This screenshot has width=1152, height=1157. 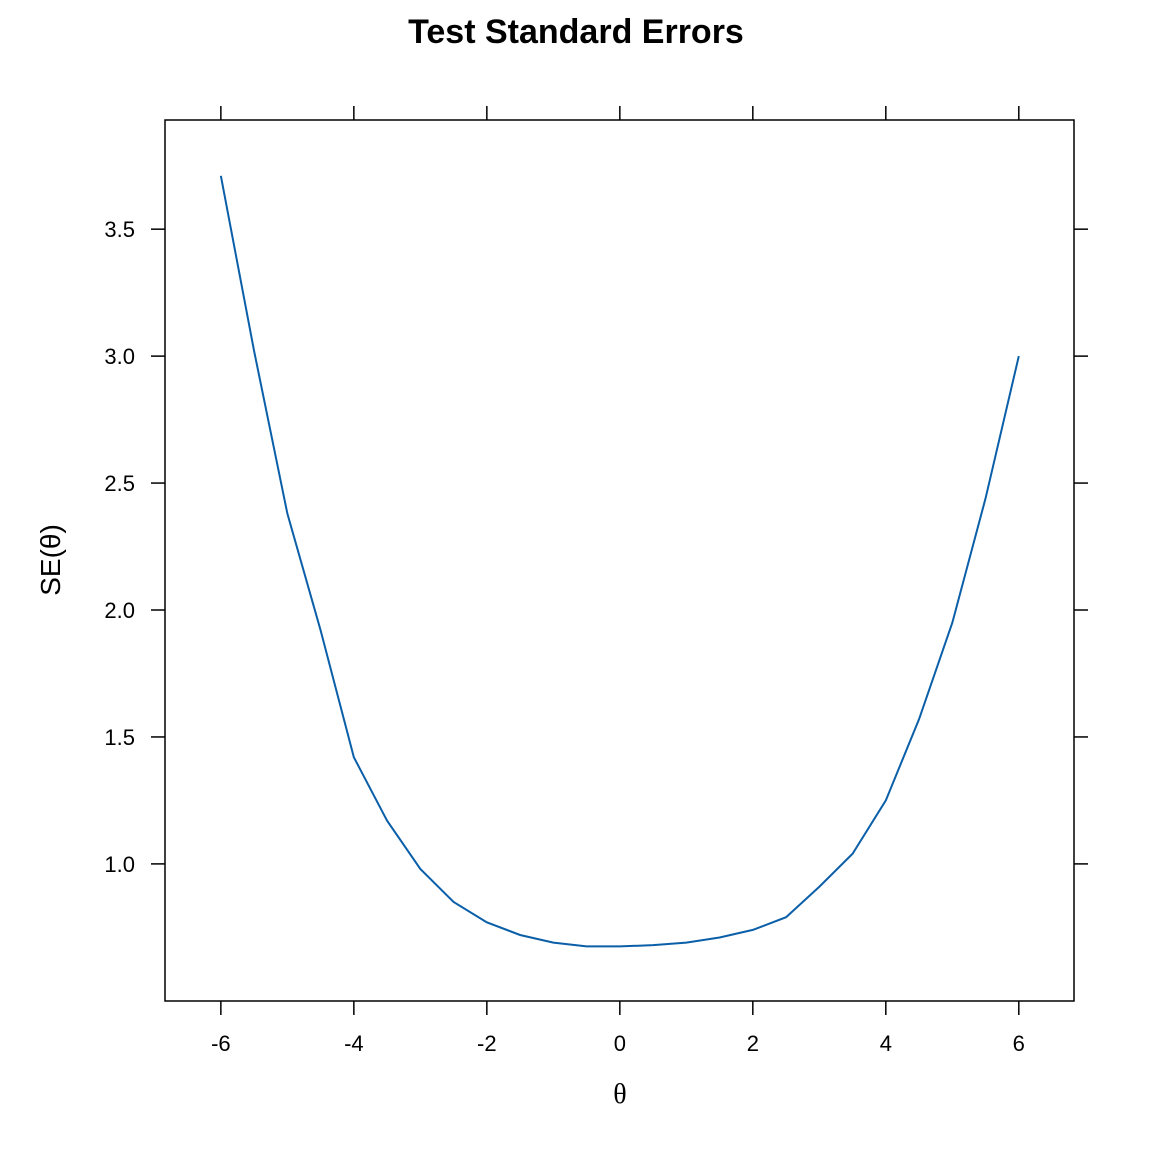 What do you see at coordinates (119, 356) in the screenshot?
I see `y-tick-label: 3.0` at bounding box center [119, 356].